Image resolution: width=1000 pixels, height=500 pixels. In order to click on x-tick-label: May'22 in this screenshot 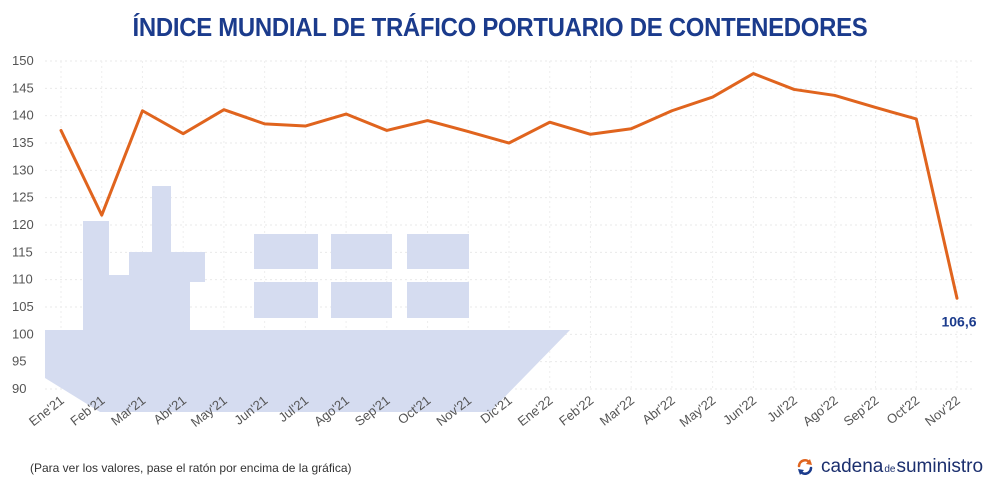, I will do `click(698, 411)`.